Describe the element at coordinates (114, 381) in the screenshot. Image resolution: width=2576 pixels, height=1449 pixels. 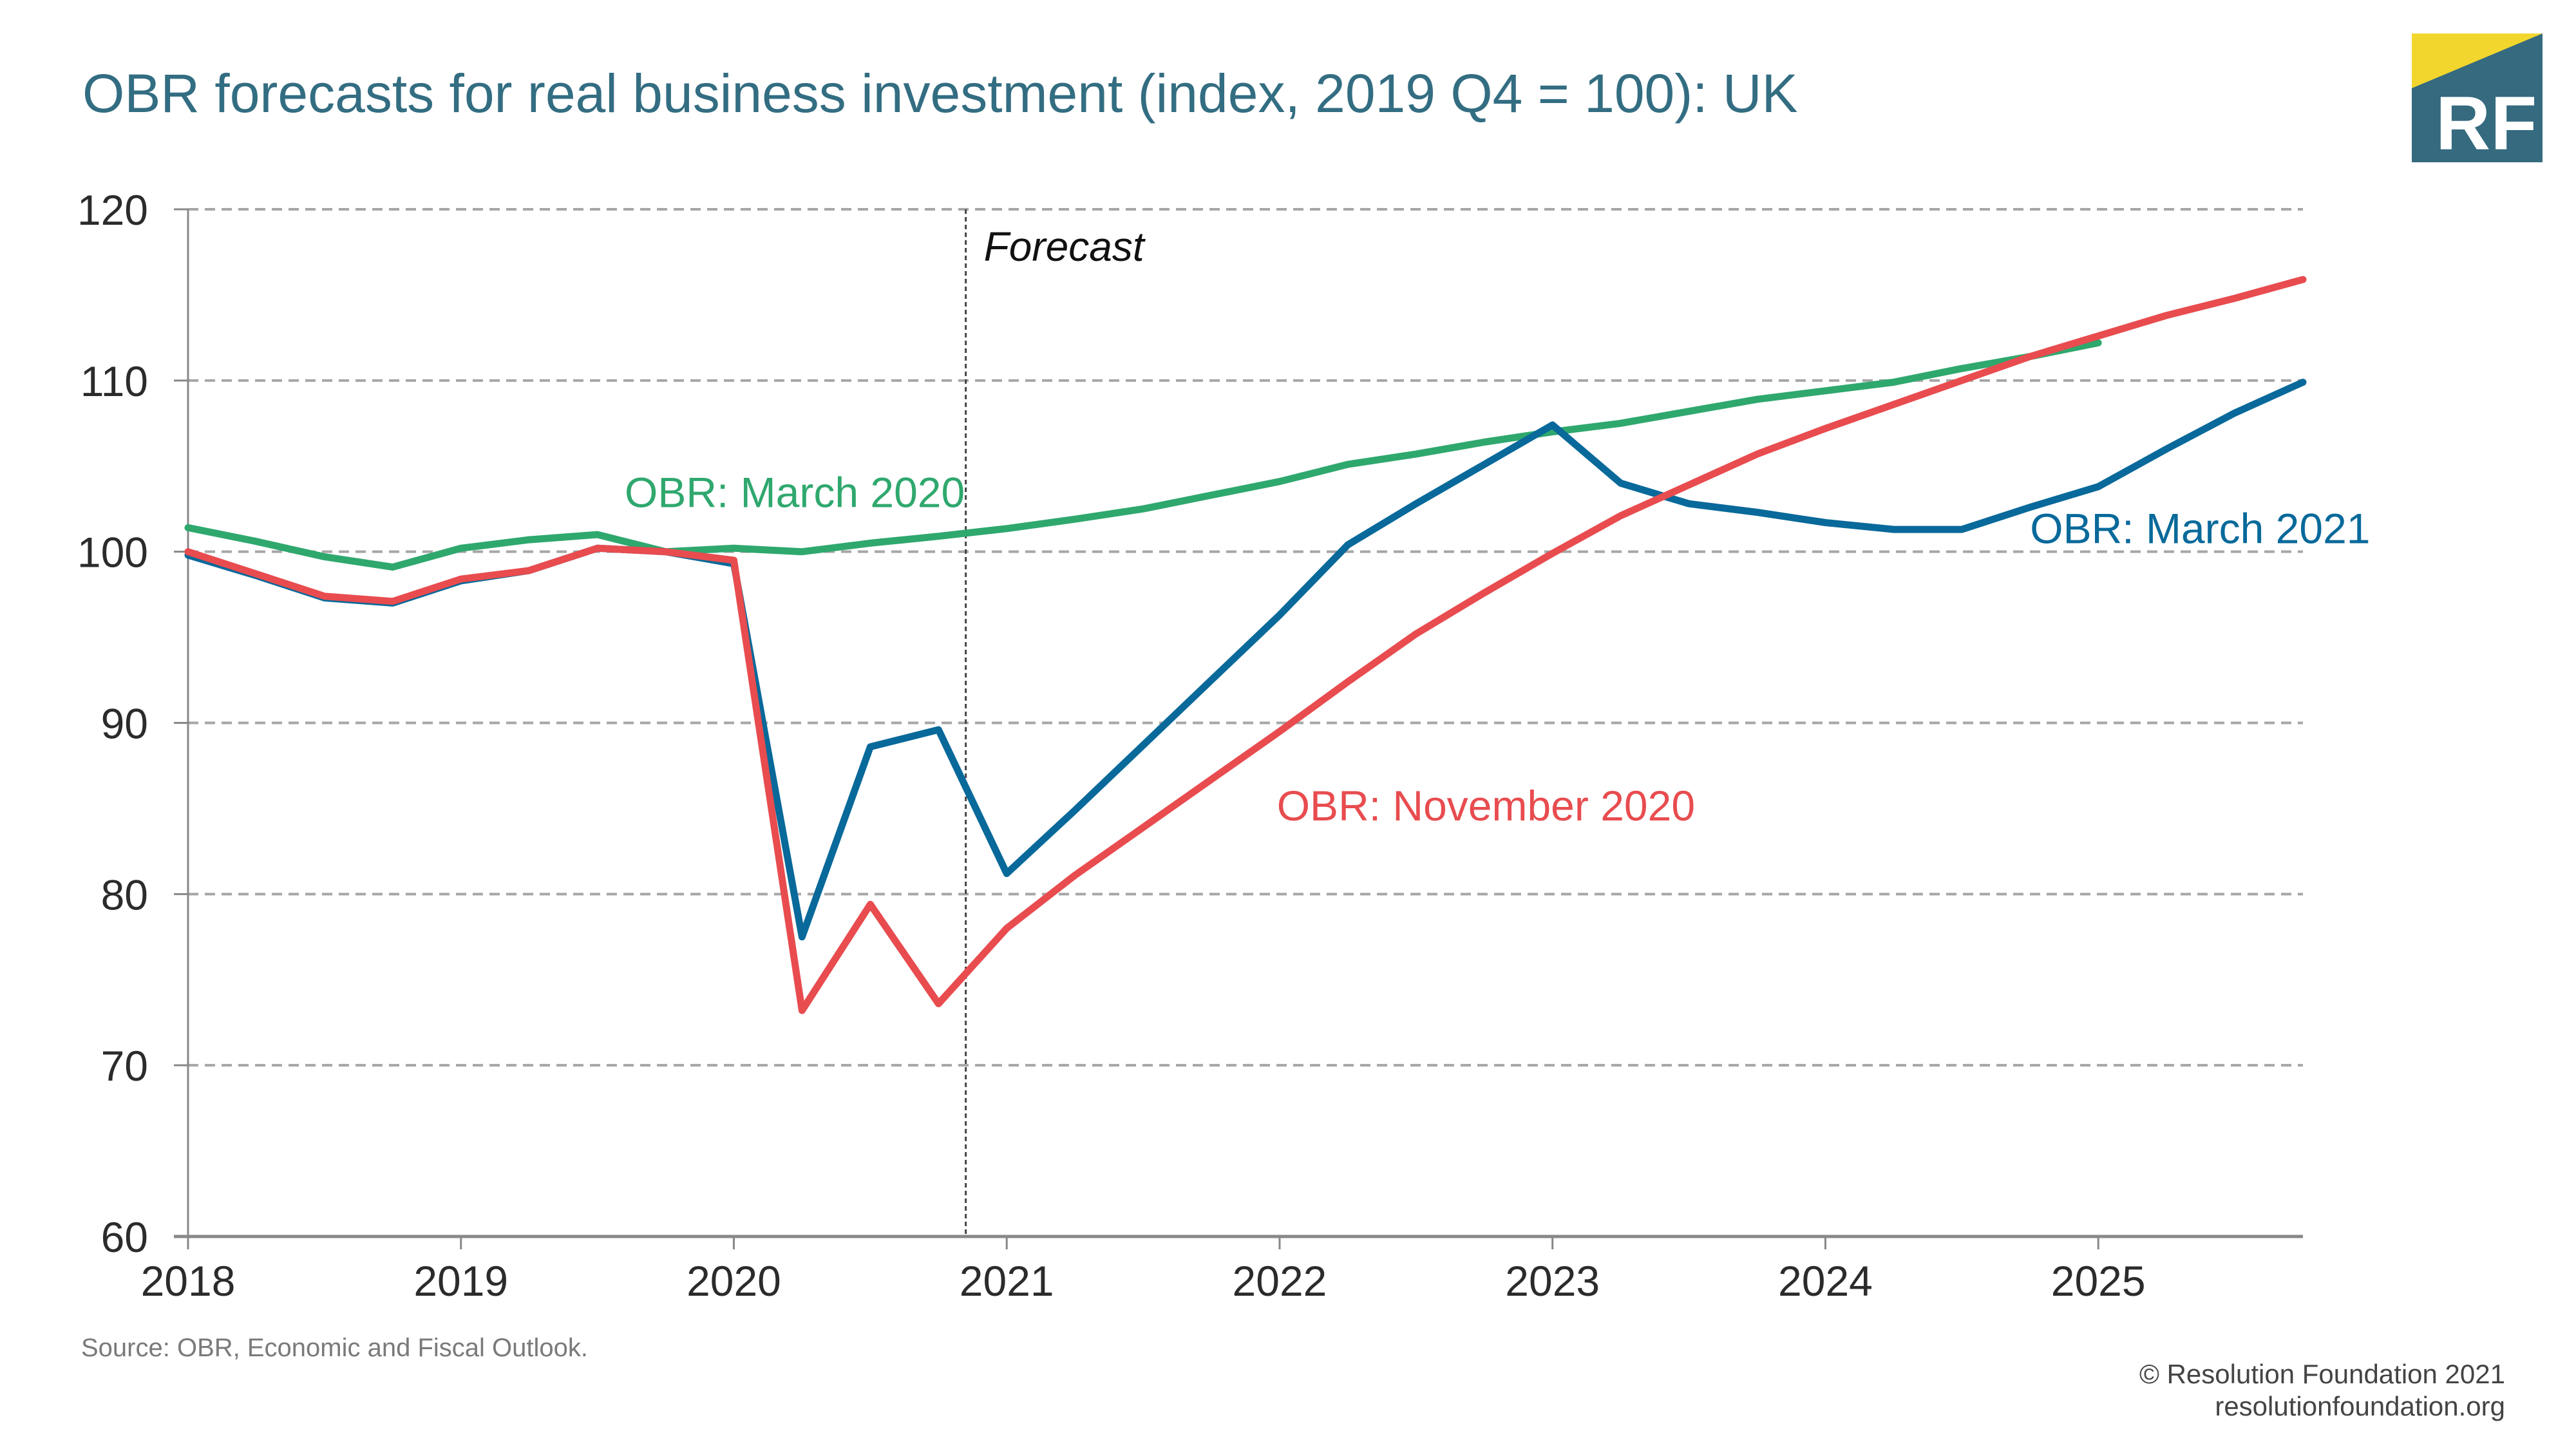
I see `y-tick-label: 110` at that location.